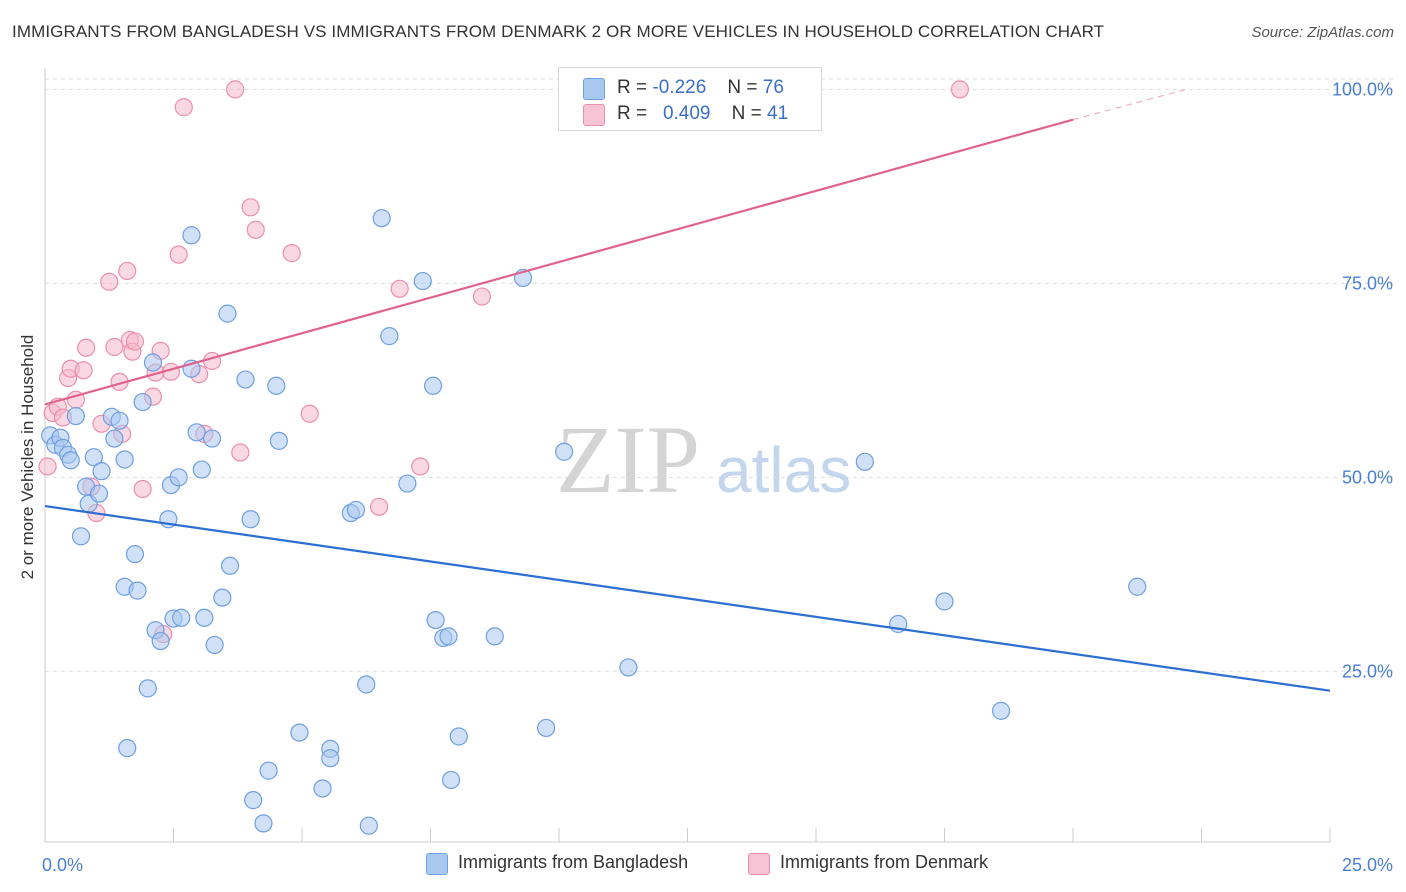 This screenshot has width=1406, height=892. I want to click on legend-n-value: 76, so click(773, 87).